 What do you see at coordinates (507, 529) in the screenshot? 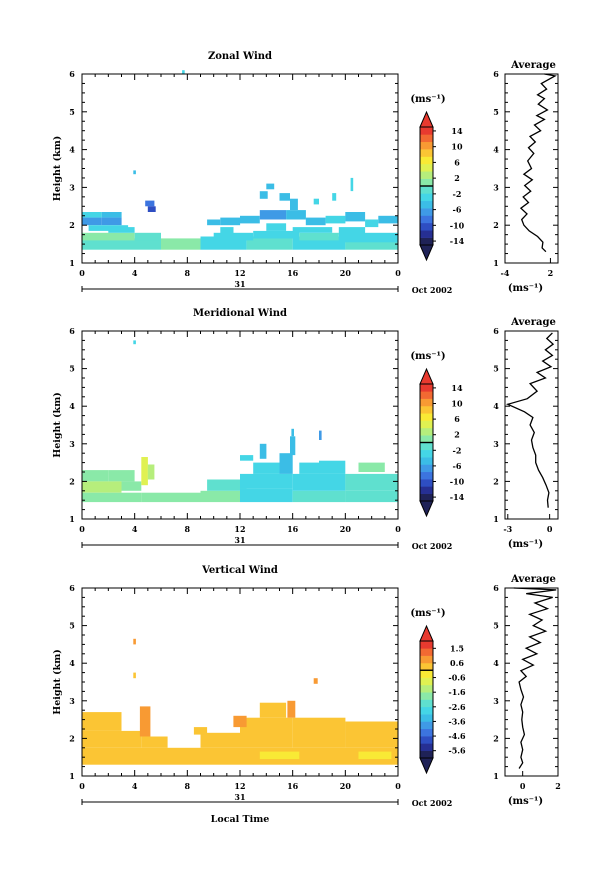
I see `profile-x-tick-label: -3` at bounding box center [507, 529].